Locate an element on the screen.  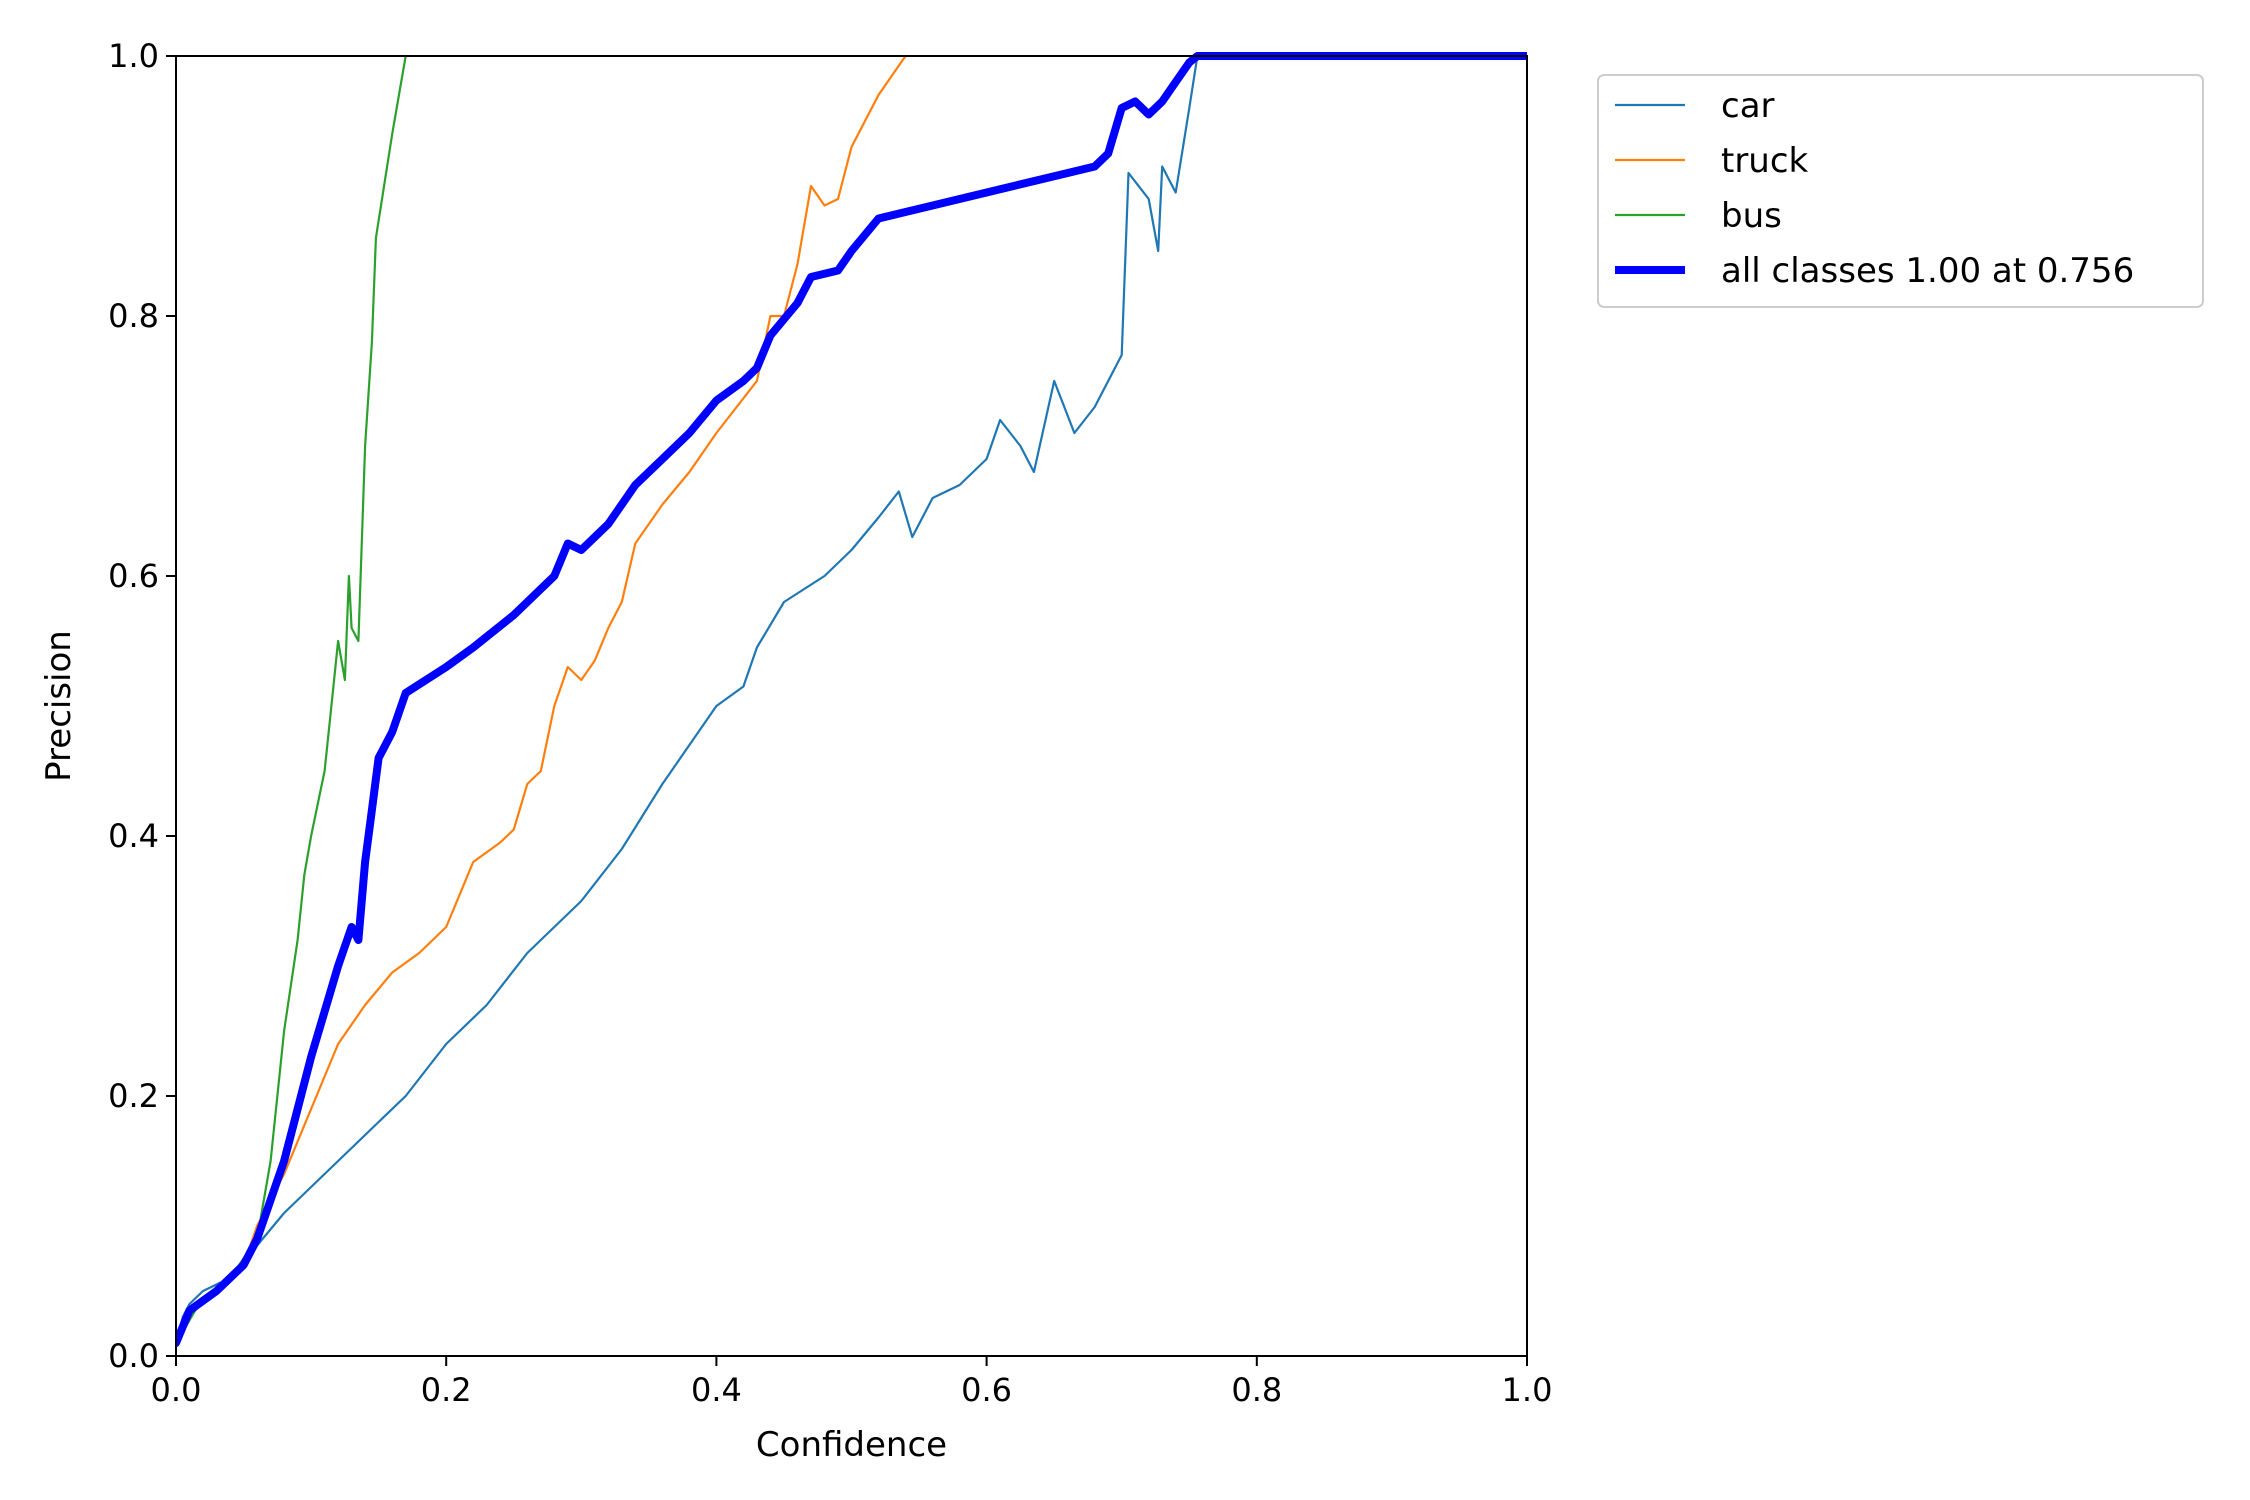
y-tick-label: 0.0 is located at coordinates (133, 1356).